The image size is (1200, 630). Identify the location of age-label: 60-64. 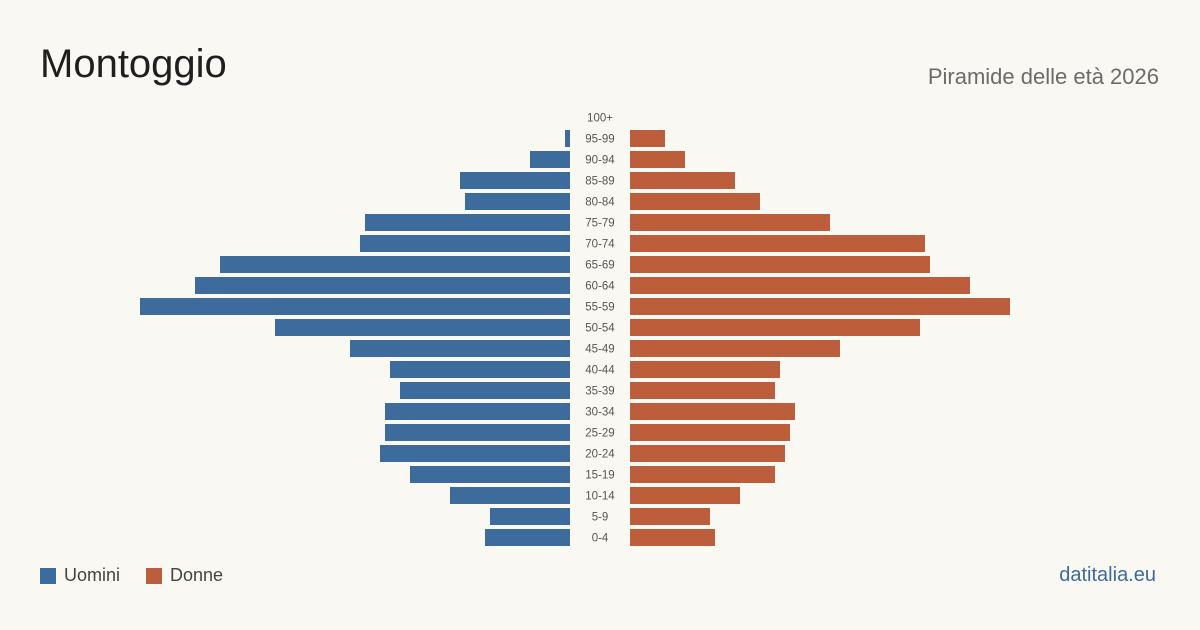
(600, 287).